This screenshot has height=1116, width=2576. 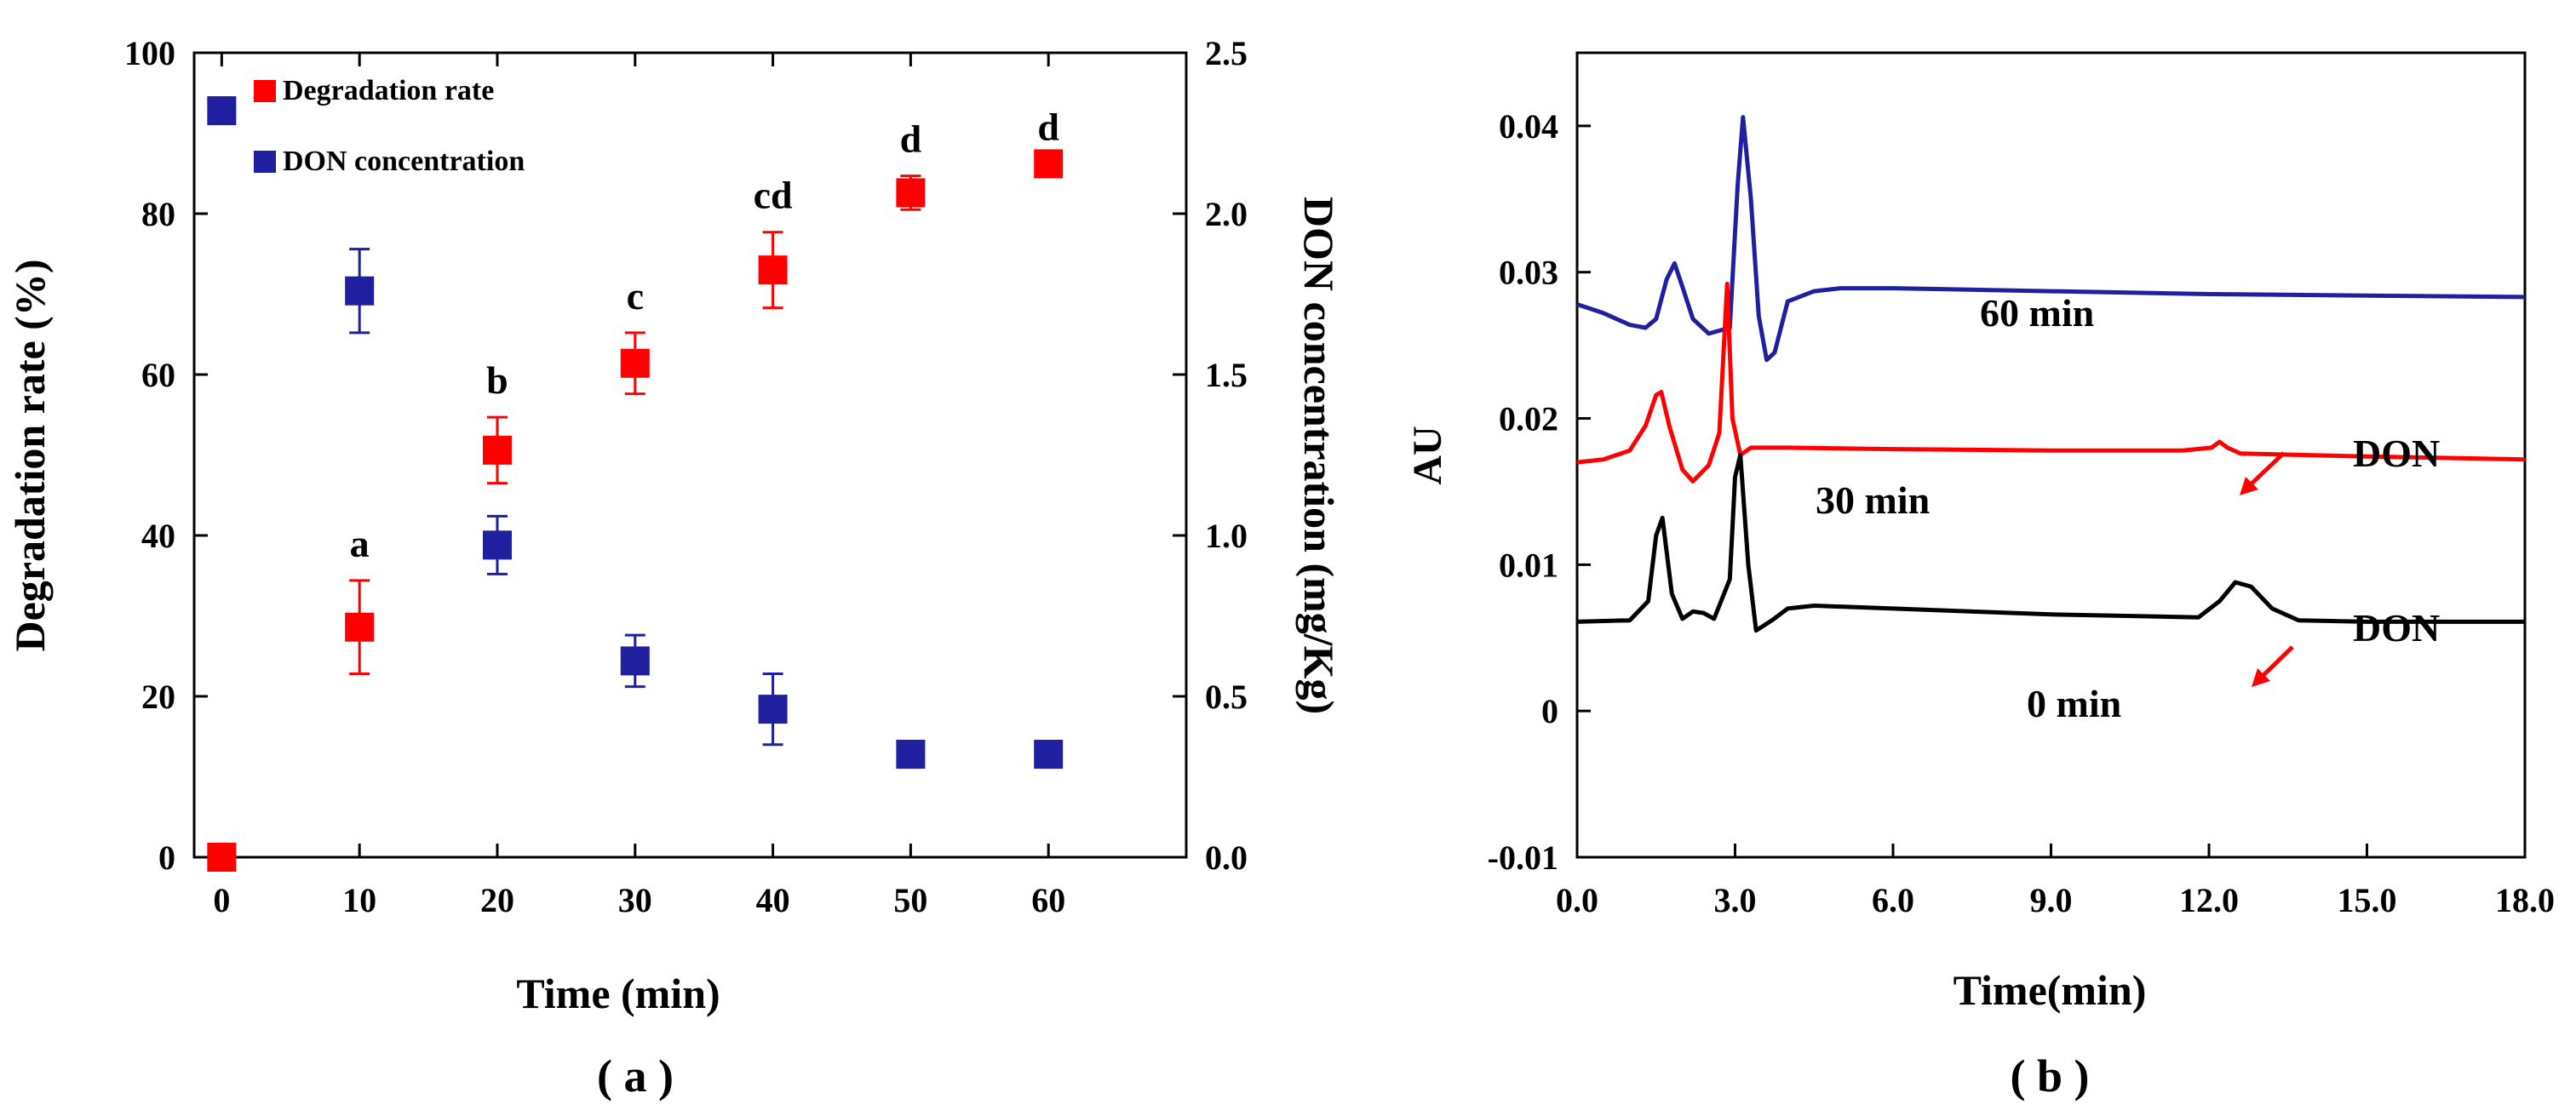 What do you see at coordinates (1226, 697) in the screenshot?
I see `right-y-tick-label: 0.5` at bounding box center [1226, 697].